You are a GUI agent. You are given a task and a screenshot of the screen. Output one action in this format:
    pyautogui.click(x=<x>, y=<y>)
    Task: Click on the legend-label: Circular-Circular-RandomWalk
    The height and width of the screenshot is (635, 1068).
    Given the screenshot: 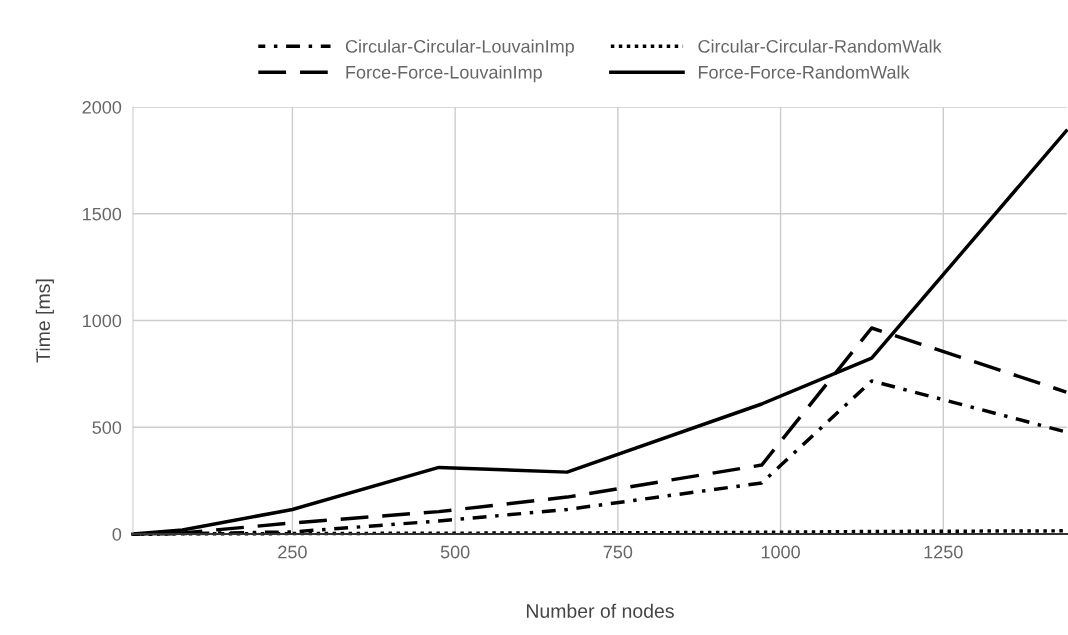 What is the action you would take?
    pyautogui.click(x=820, y=46)
    